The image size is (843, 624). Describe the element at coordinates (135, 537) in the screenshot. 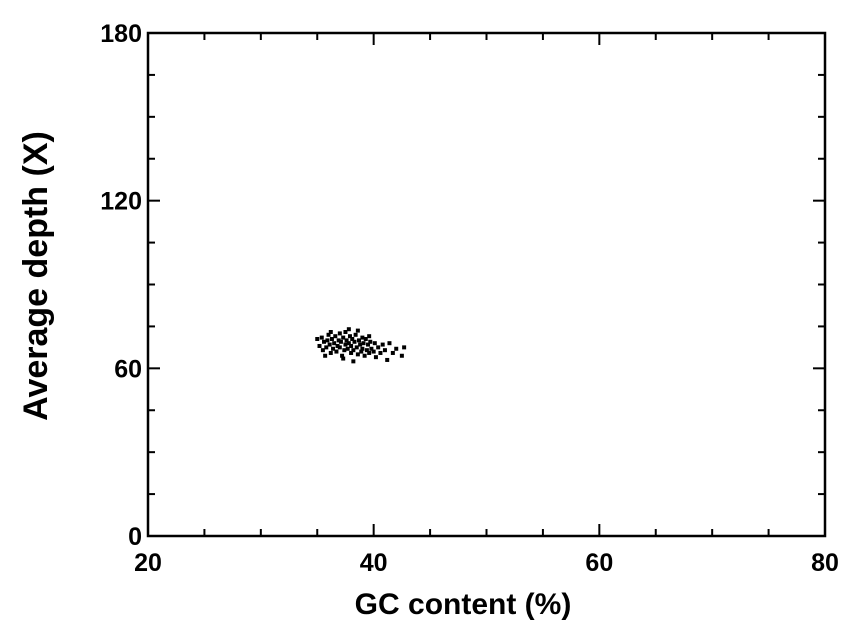

I see `y-tick-label: 0` at that location.